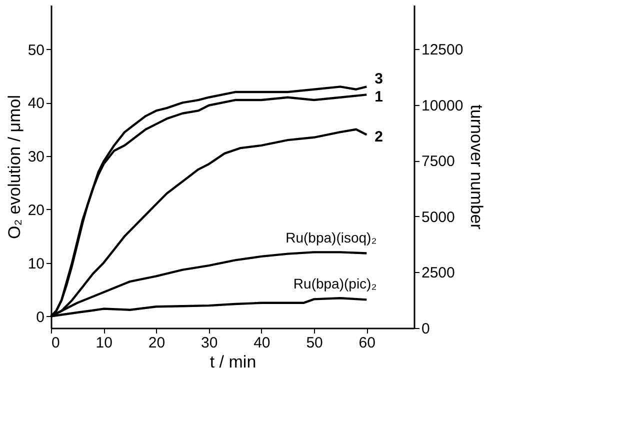 The image size is (633, 427). Describe the element at coordinates (438, 161) in the screenshot. I see `y2-tick-label: 7500` at that location.